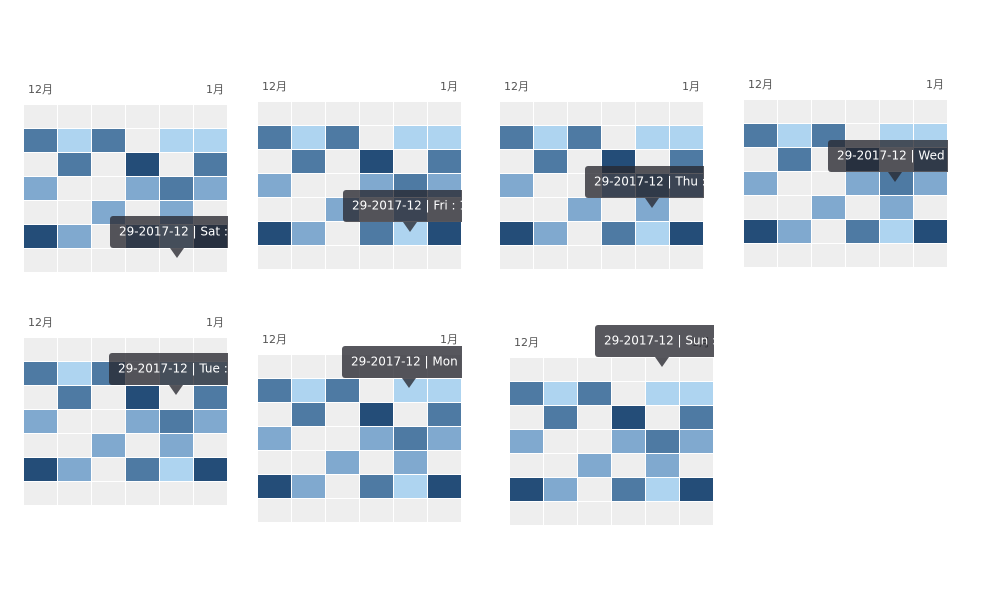 The image size is (1000, 604). I want to click on tooltip-text: 29-2017-12 | Tue : 0, so click(178, 369).